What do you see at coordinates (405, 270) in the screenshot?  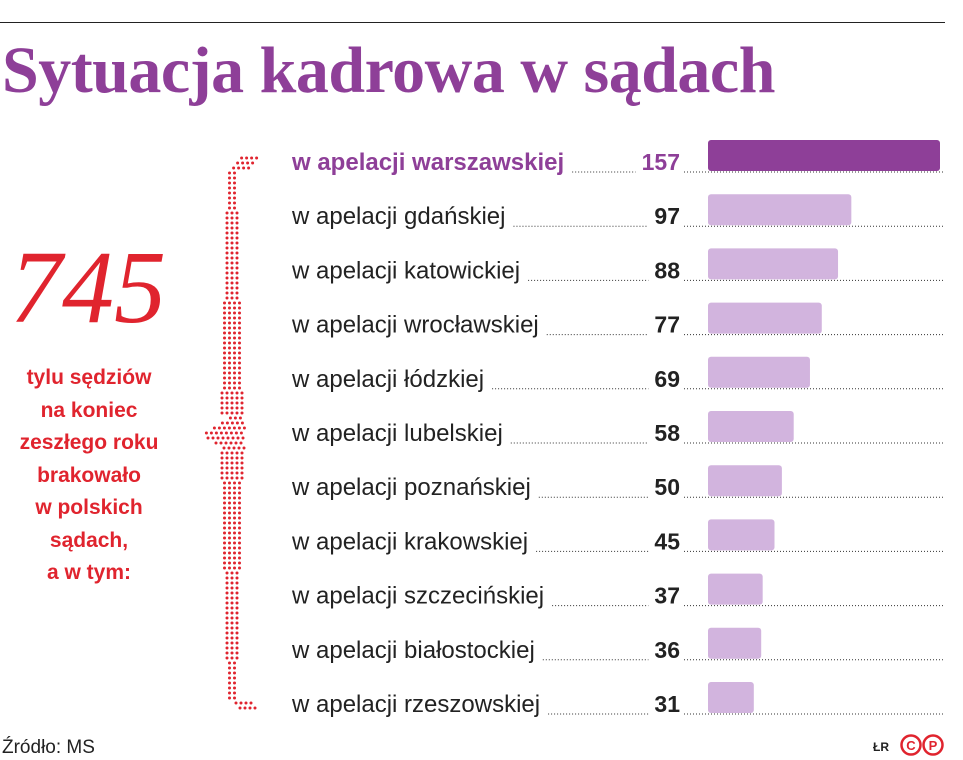 I see `category-label: w apelacji katowickiej` at bounding box center [405, 270].